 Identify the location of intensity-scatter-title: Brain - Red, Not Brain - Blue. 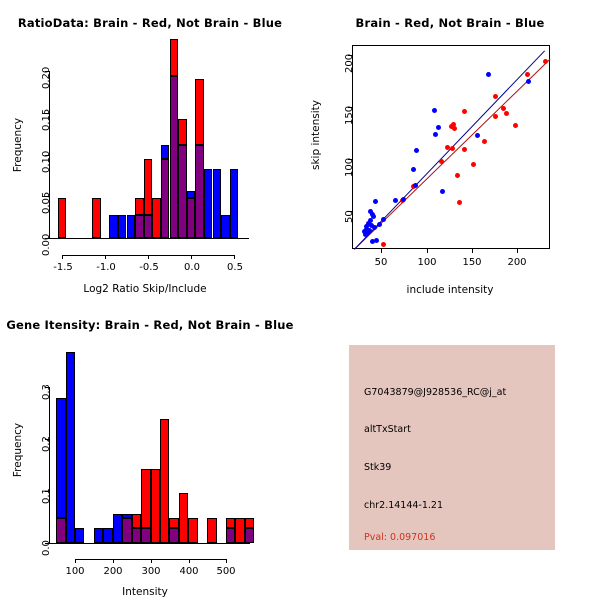
(450, 23).